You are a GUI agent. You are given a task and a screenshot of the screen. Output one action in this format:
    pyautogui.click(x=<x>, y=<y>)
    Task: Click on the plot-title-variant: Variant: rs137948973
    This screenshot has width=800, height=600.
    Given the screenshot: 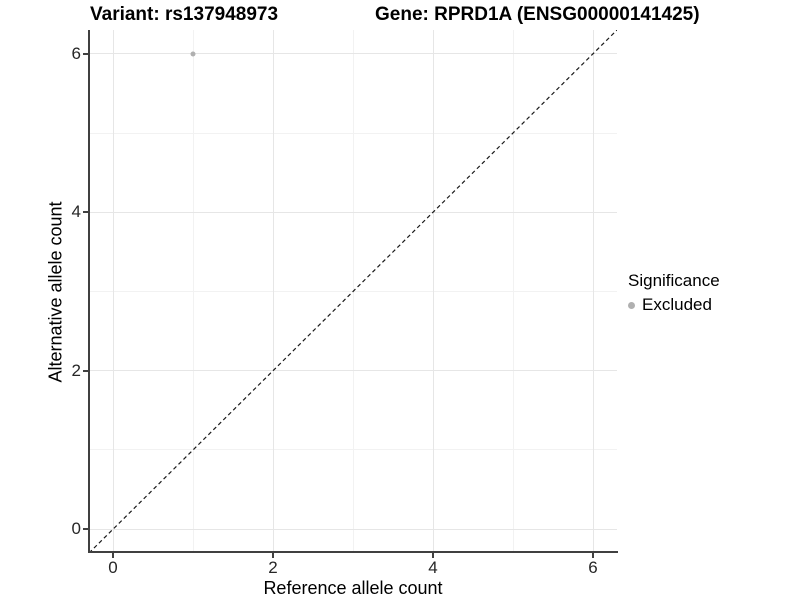 What is the action you would take?
    pyautogui.click(x=184, y=14)
    